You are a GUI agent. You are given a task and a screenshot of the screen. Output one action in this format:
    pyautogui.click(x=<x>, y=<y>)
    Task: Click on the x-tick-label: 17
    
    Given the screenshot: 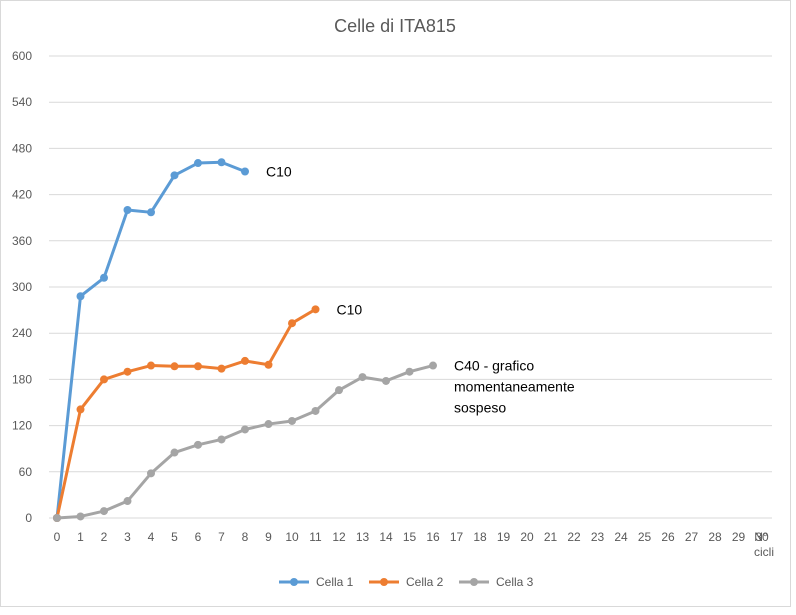 What is the action you would take?
    pyautogui.click(x=457, y=537)
    